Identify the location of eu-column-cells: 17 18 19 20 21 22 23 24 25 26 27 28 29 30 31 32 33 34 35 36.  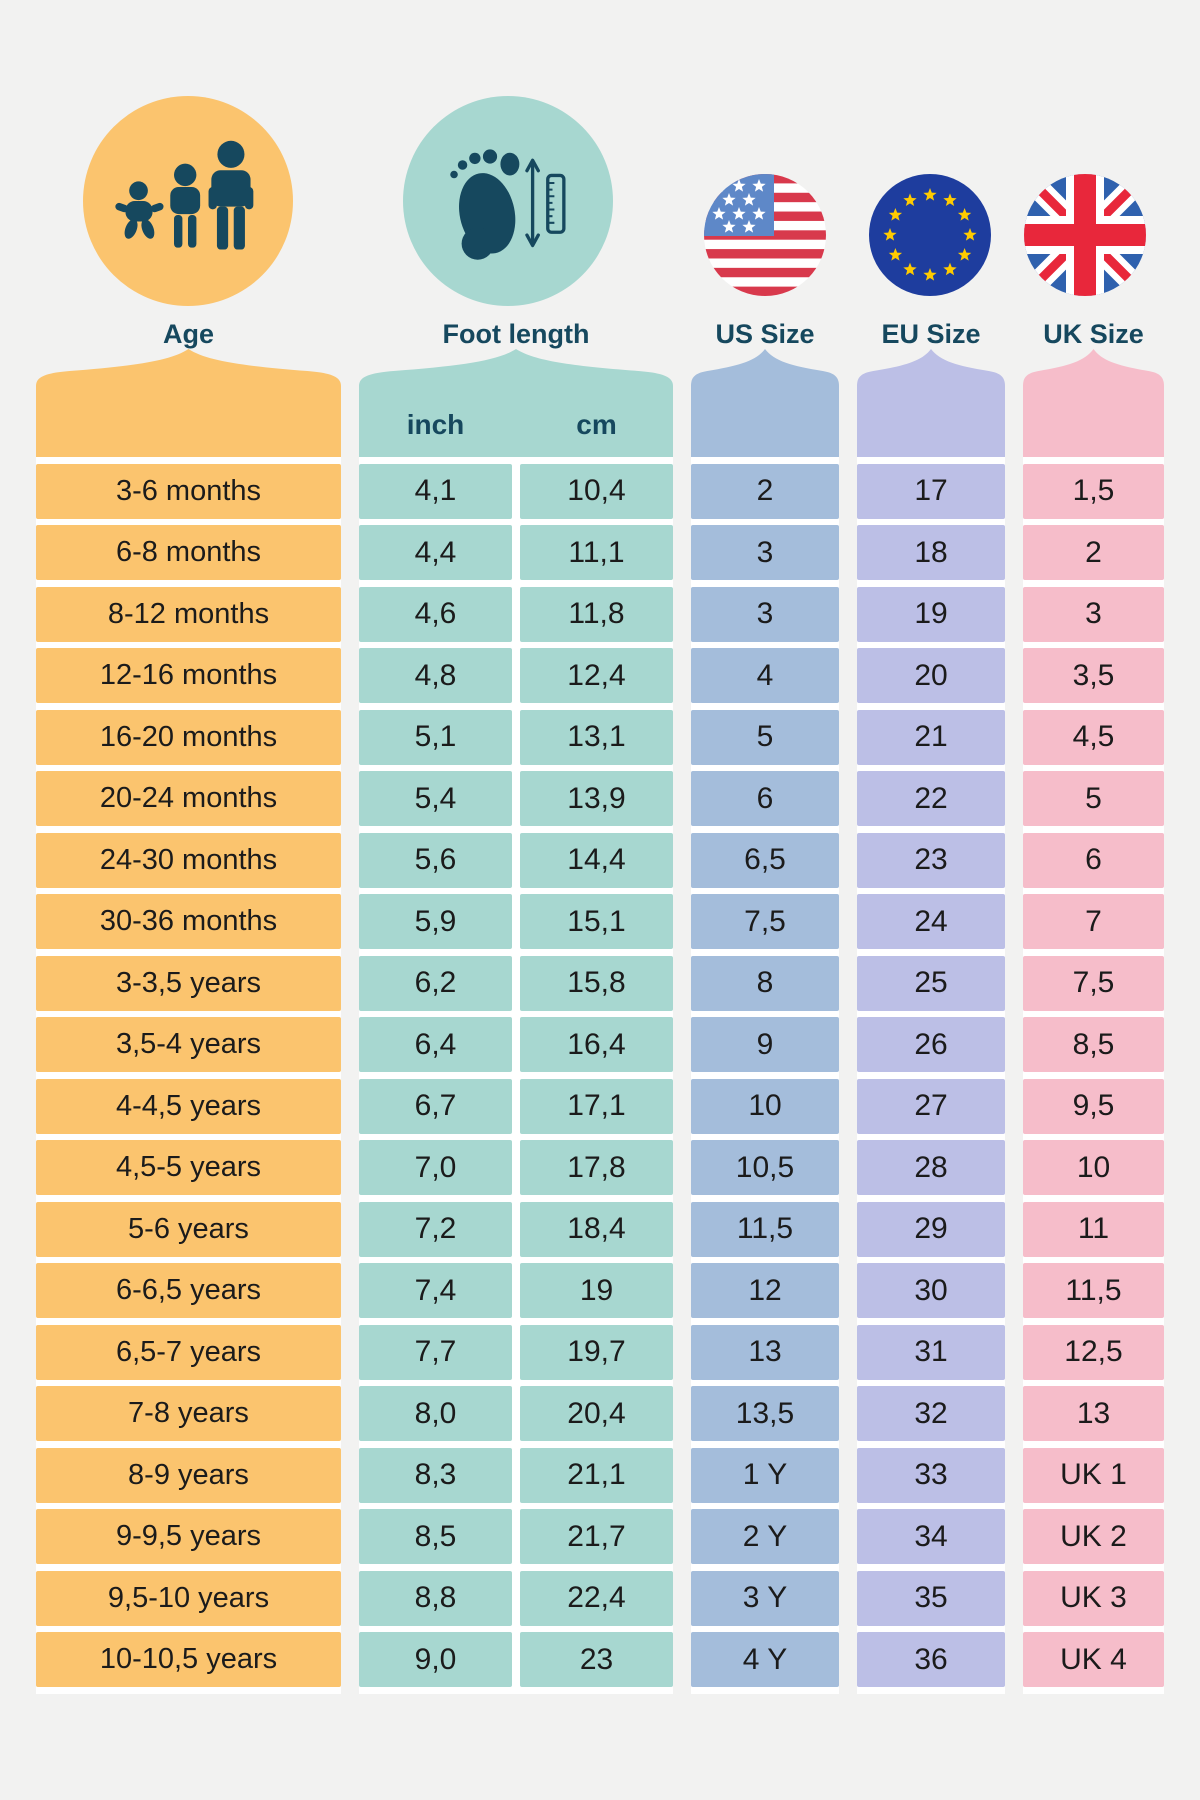
(931, 1075).